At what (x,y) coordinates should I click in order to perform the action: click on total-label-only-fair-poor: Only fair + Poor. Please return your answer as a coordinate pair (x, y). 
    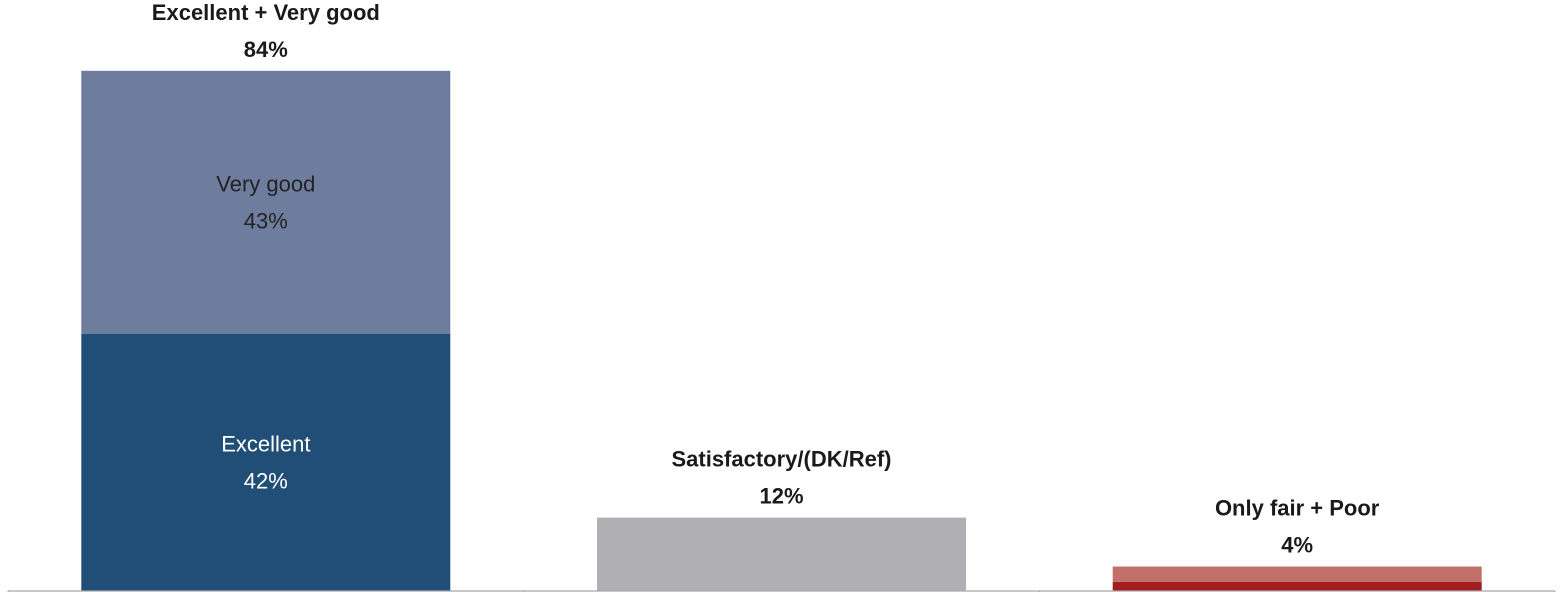
    Looking at the image, I should click on (1297, 508).